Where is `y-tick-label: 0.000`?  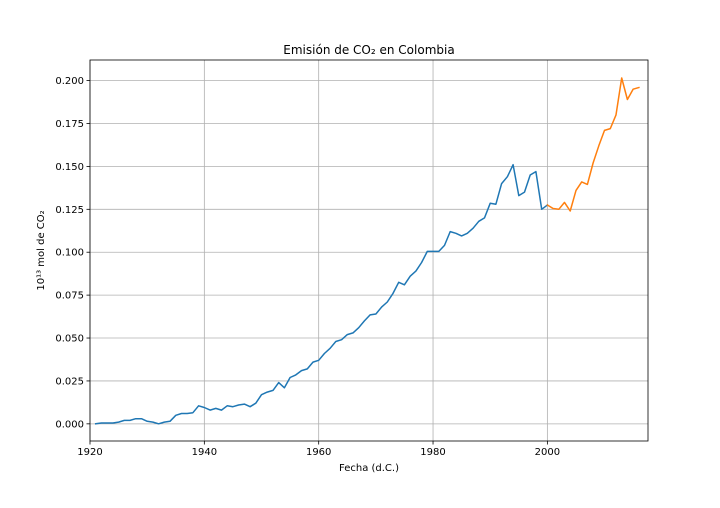
y-tick-label: 0.000 is located at coordinates (69, 424).